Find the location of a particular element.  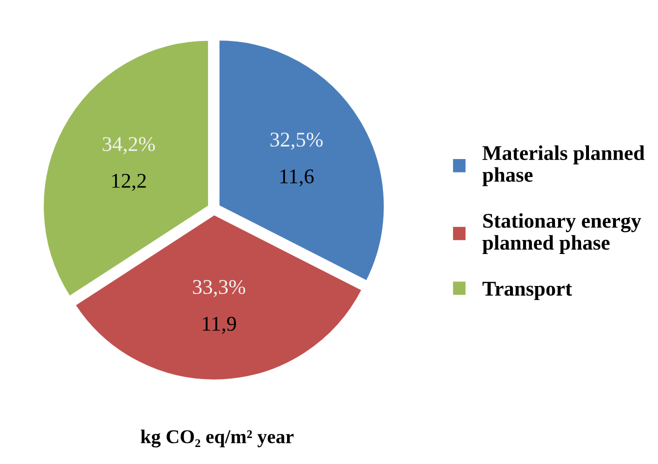

legend-label: Transport is located at coordinates (527, 291).